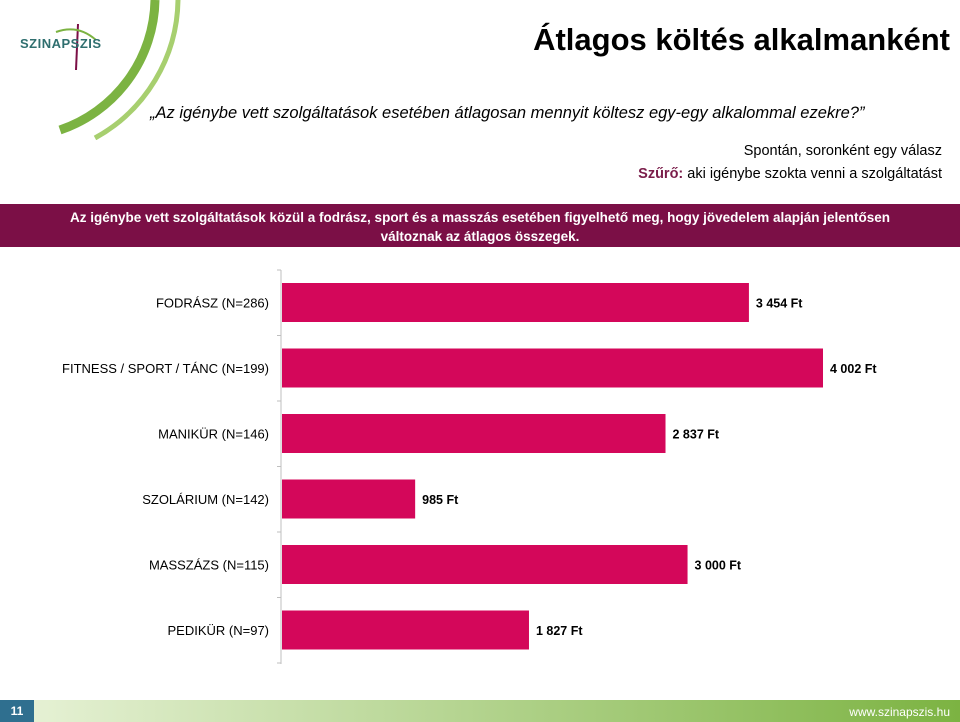 Image resolution: width=960 pixels, height=722 pixels. Describe the element at coordinates (696, 435) in the screenshot. I see `value-label: 2 837 Ft` at that location.